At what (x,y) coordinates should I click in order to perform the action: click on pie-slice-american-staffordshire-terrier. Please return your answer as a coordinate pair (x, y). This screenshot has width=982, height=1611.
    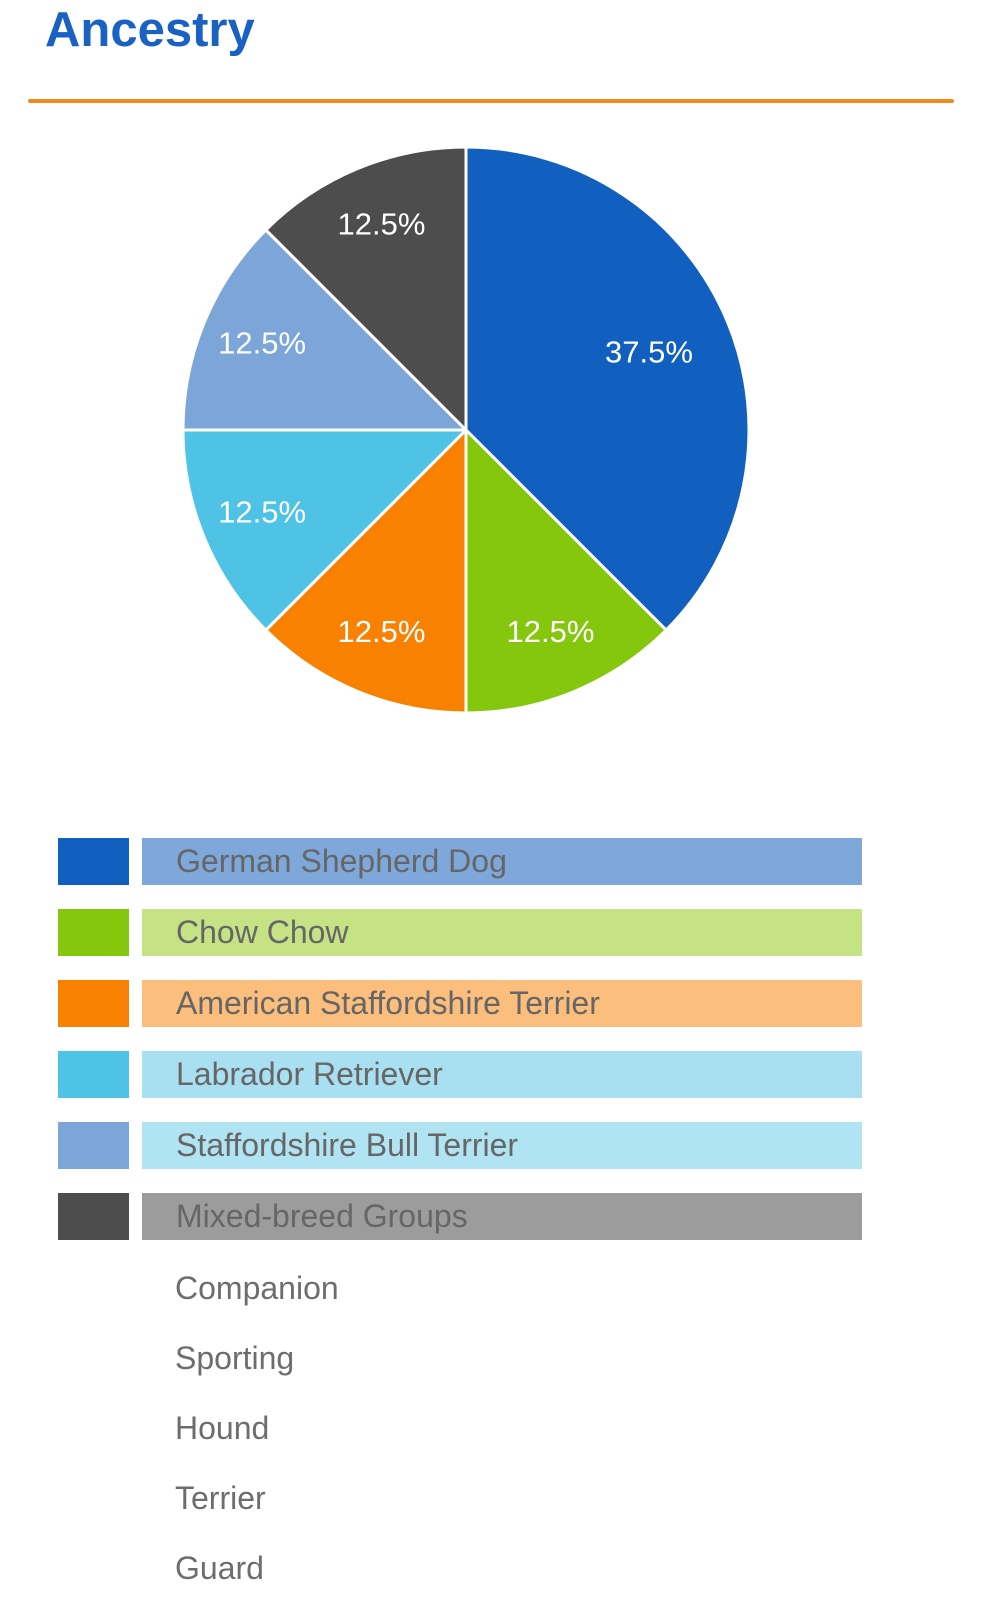
    Looking at the image, I should click on (366, 571).